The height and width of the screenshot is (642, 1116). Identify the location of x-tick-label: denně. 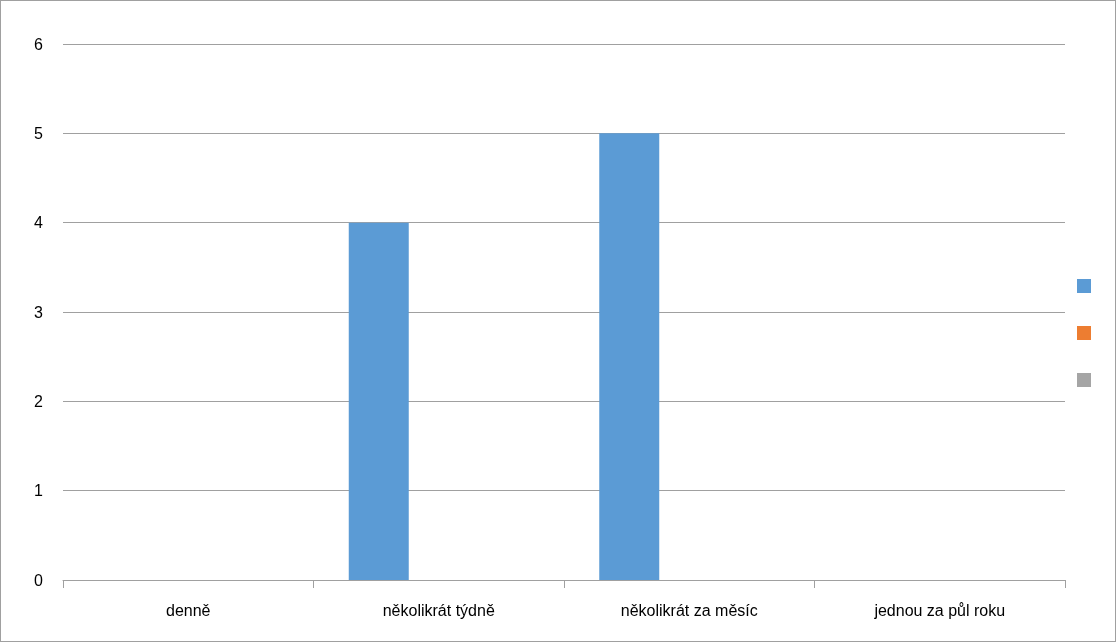
(188, 610).